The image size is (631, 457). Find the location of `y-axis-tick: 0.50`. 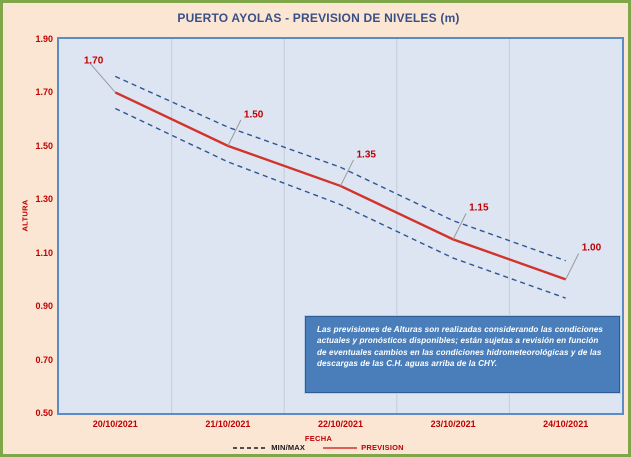

y-axis-tick: 0.50 is located at coordinates (44, 413).